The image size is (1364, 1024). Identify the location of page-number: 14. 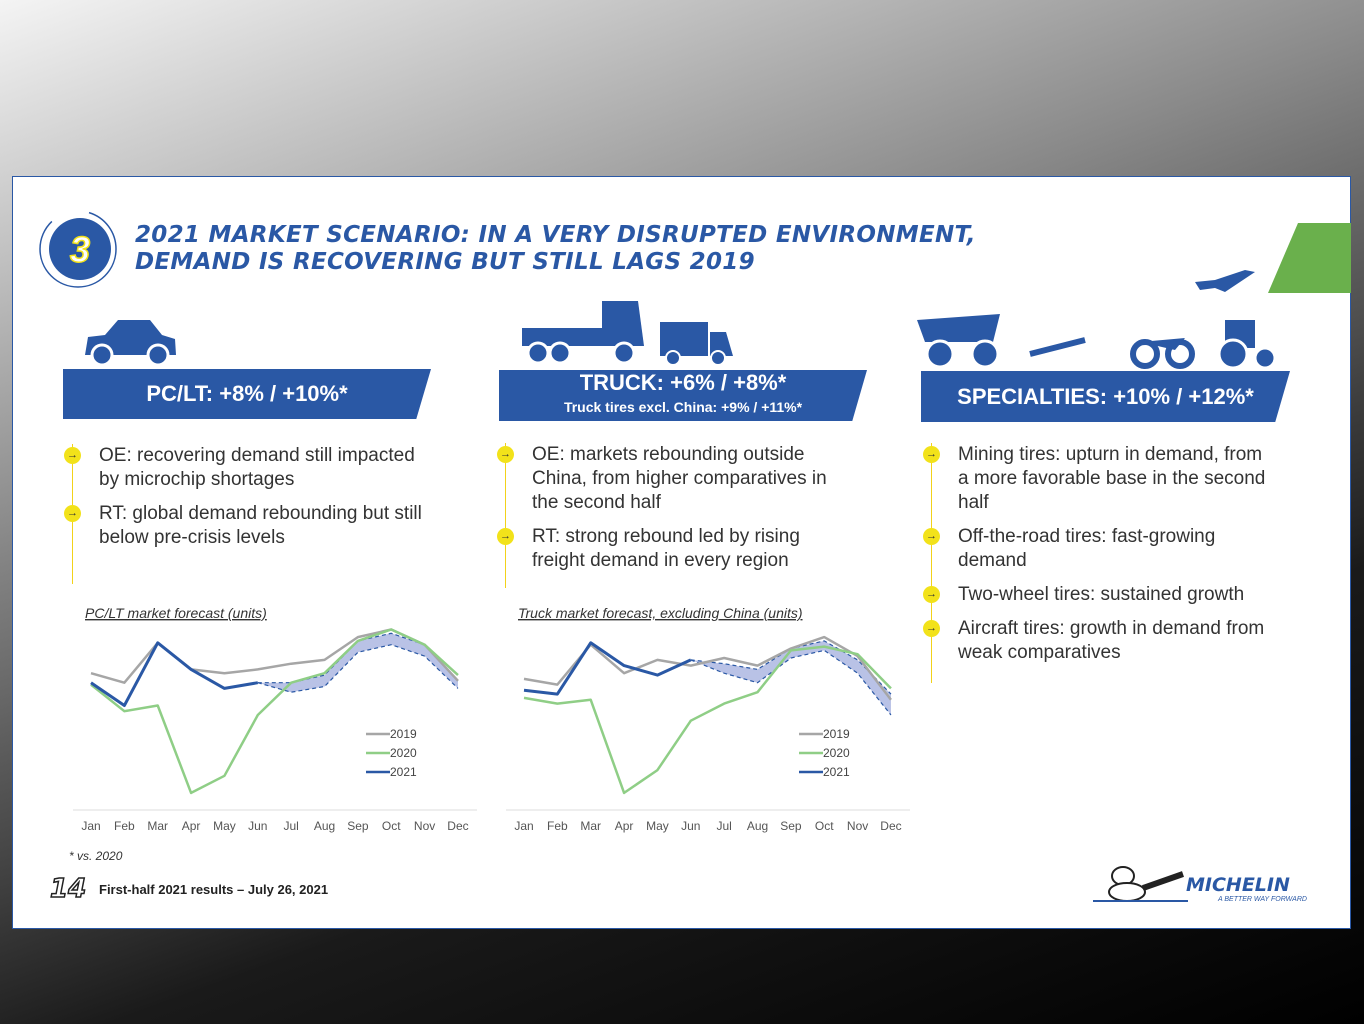
(68, 889).